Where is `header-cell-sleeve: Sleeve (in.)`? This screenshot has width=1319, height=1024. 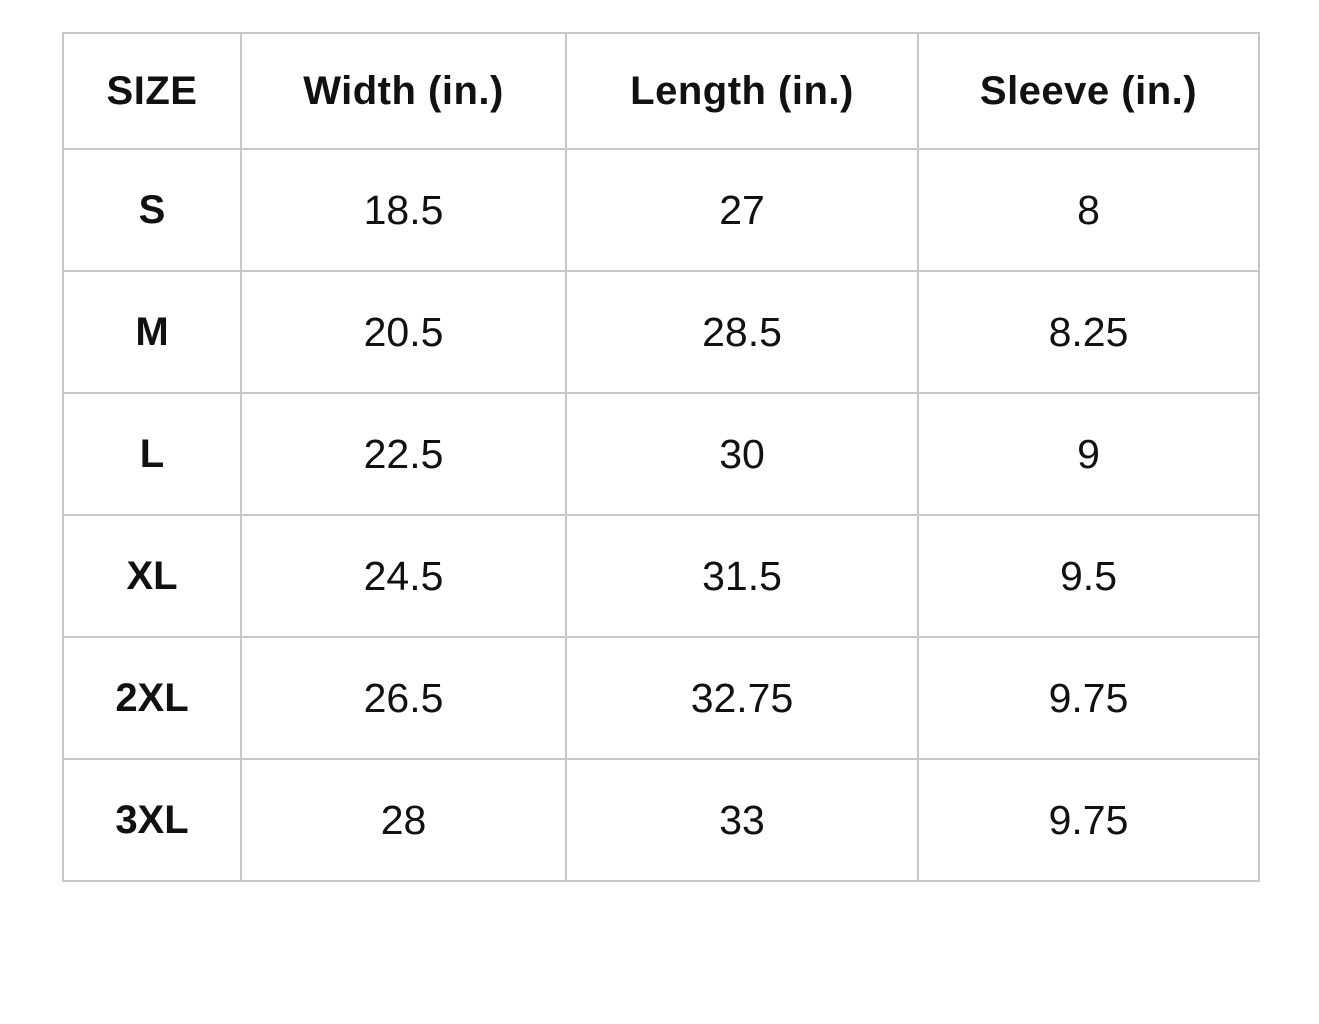
header-cell-sleeve: Sleeve (in.) is located at coordinates (1088, 91).